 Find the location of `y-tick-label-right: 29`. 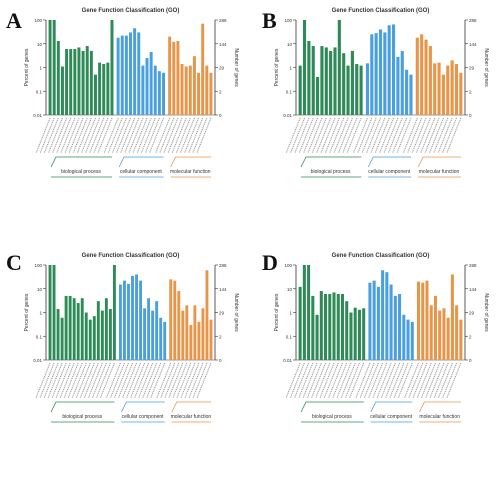

y-tick-label-right: 29 is located at coordinates (222, 313).